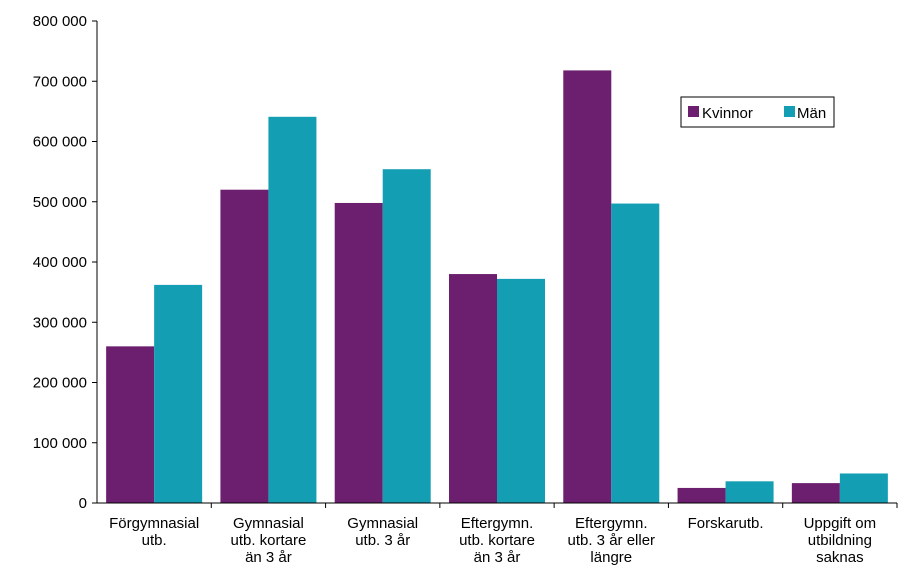 The image size is (900, 576). Describe the element at coordinates (693, 111) in the screenshot. I see `legend-swatch-kvinnor` at that location.